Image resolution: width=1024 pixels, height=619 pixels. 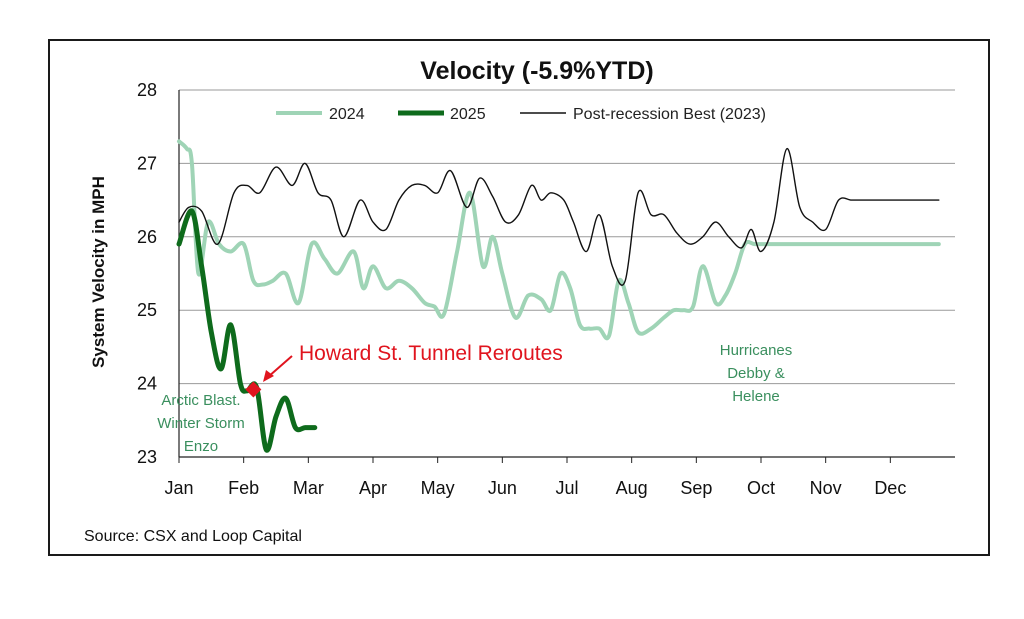 I want to click on legend-label-2023: Post-recession Best (2023), so click(x=669, y=114).